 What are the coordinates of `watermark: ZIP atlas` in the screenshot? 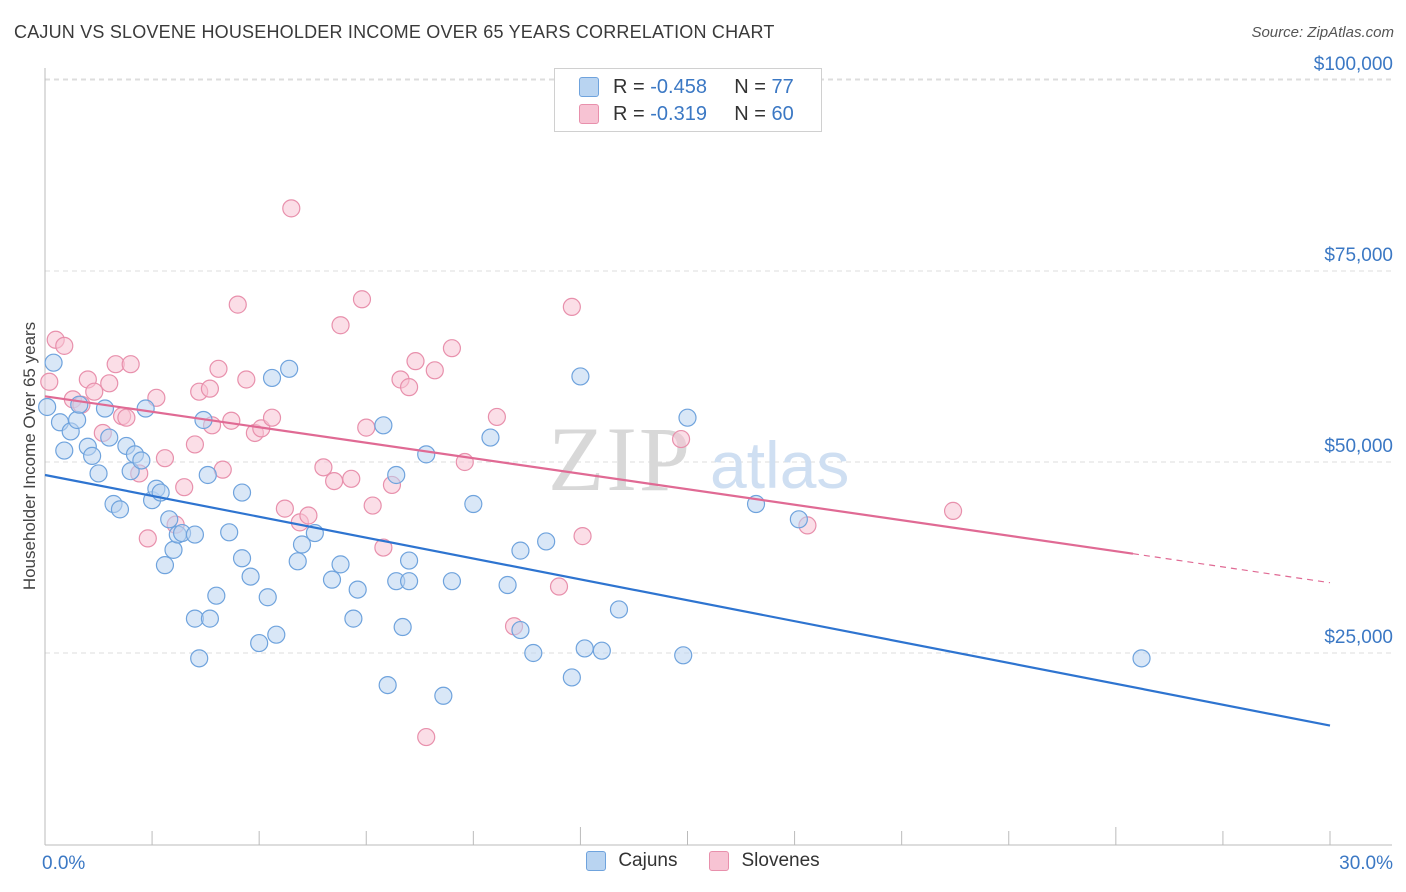 It's located at (698, 459).